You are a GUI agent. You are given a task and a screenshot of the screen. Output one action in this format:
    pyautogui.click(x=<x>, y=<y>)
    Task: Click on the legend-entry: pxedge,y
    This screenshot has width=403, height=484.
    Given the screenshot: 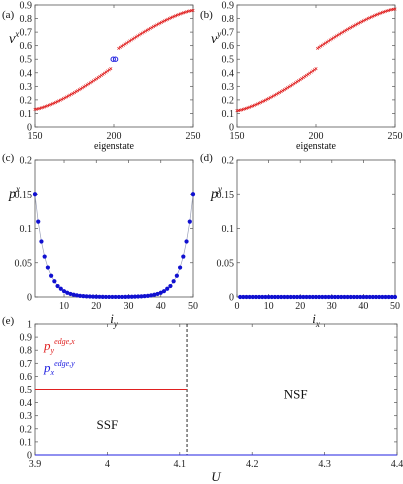 What is the action you would take?
    pyautogui.click(x=59, y=368)
    